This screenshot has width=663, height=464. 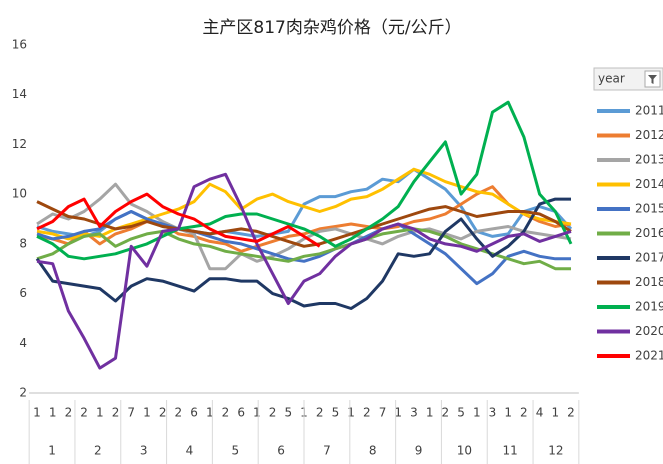 I want to click on month-label: 8, so click(x=373, y=451).